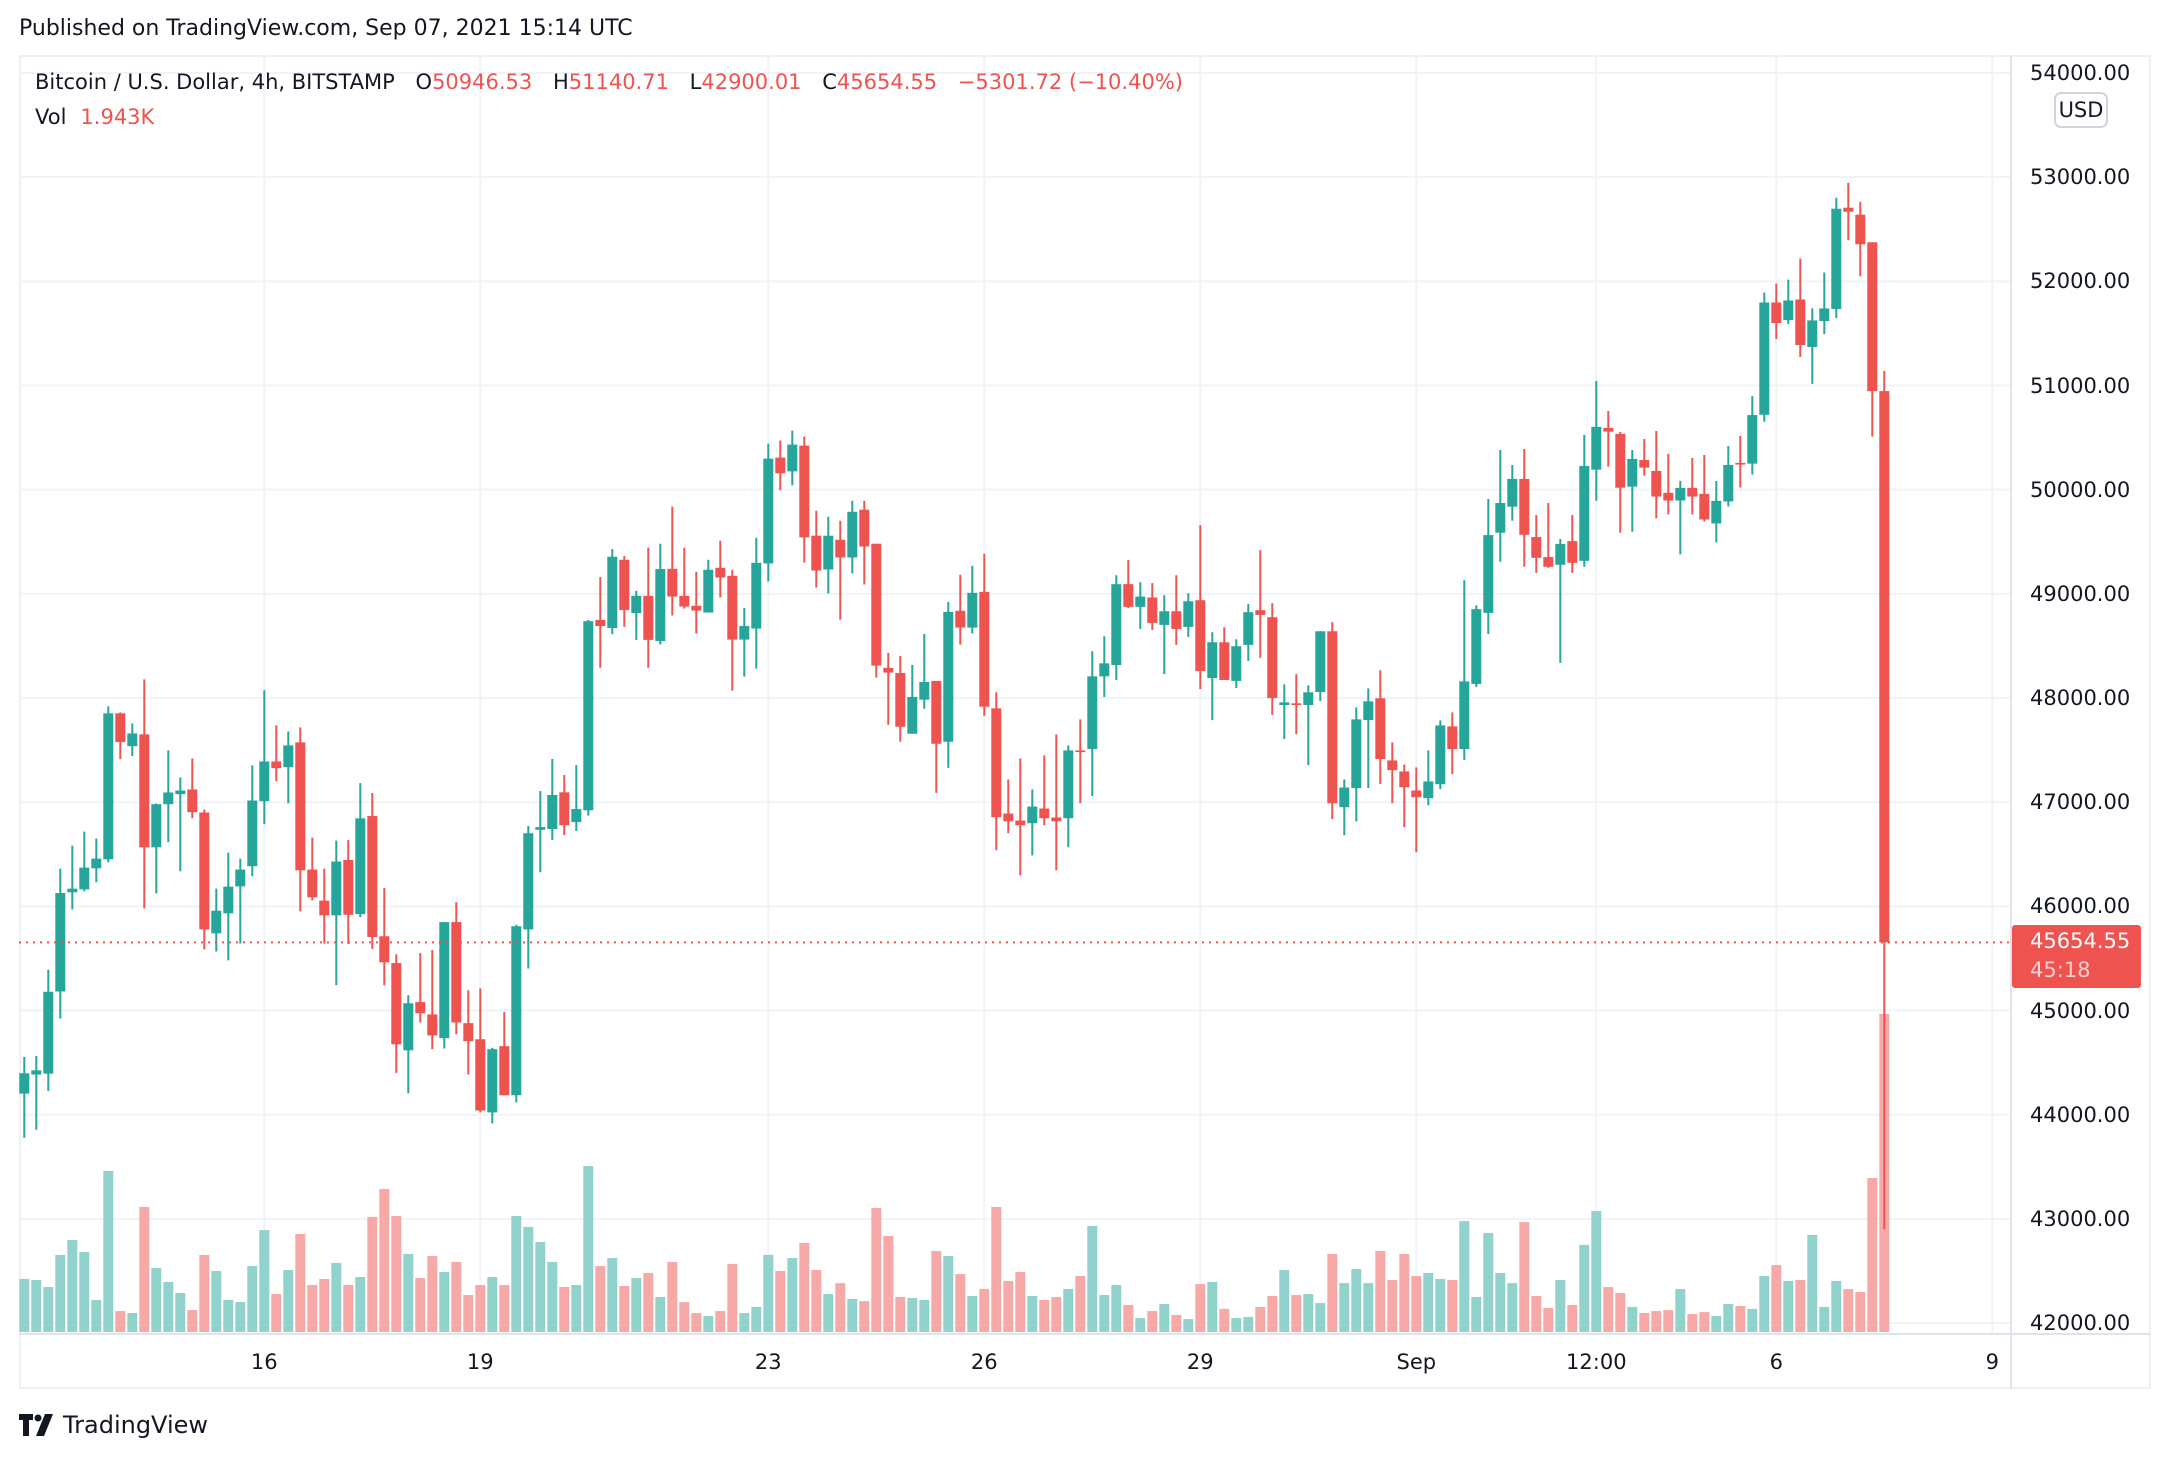 The width and height of the screenshot is (2172, 1460). What do you see at coordinates (215, 82) in the screenshot?
I see `symbol-title: Bitcoin / U.S. Dollar, 4h, BITSTAMP` at bounding box center [215, 82].